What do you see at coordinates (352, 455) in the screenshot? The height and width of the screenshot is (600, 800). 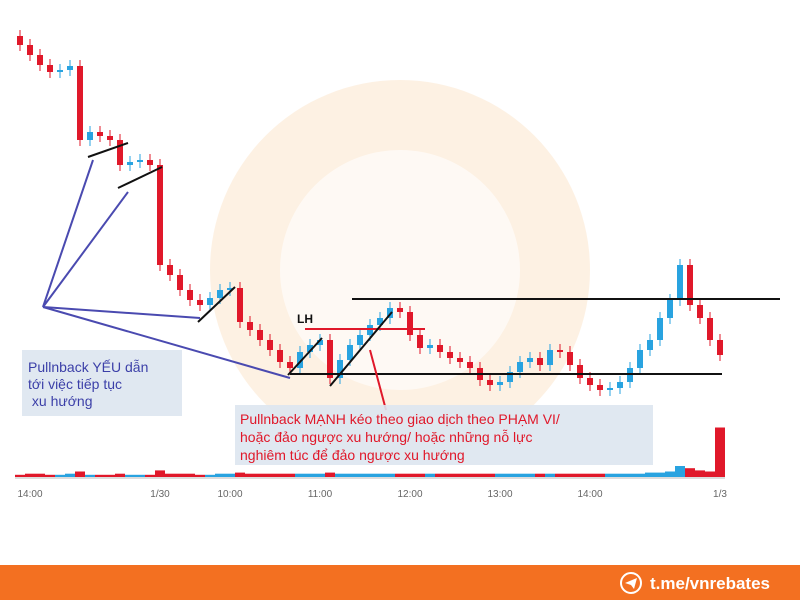 I see `note-strong: nghiêm túc để đảo ngược xu hướng` at bounding box center [352, 455].